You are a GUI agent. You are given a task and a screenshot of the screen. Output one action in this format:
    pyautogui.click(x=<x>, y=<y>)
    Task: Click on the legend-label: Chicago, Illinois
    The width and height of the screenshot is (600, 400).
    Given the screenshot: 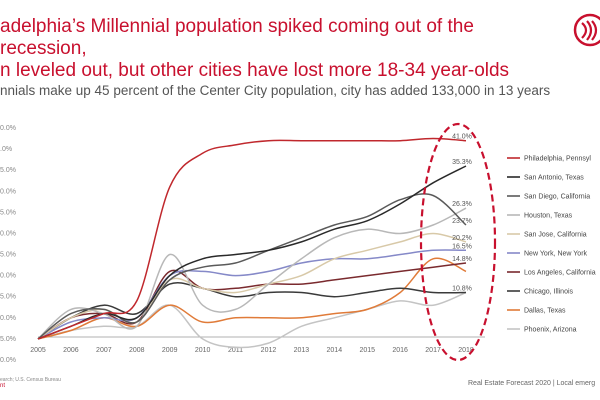 What is the action you would take?
    pyautogui.click(x=549, y=292)
    